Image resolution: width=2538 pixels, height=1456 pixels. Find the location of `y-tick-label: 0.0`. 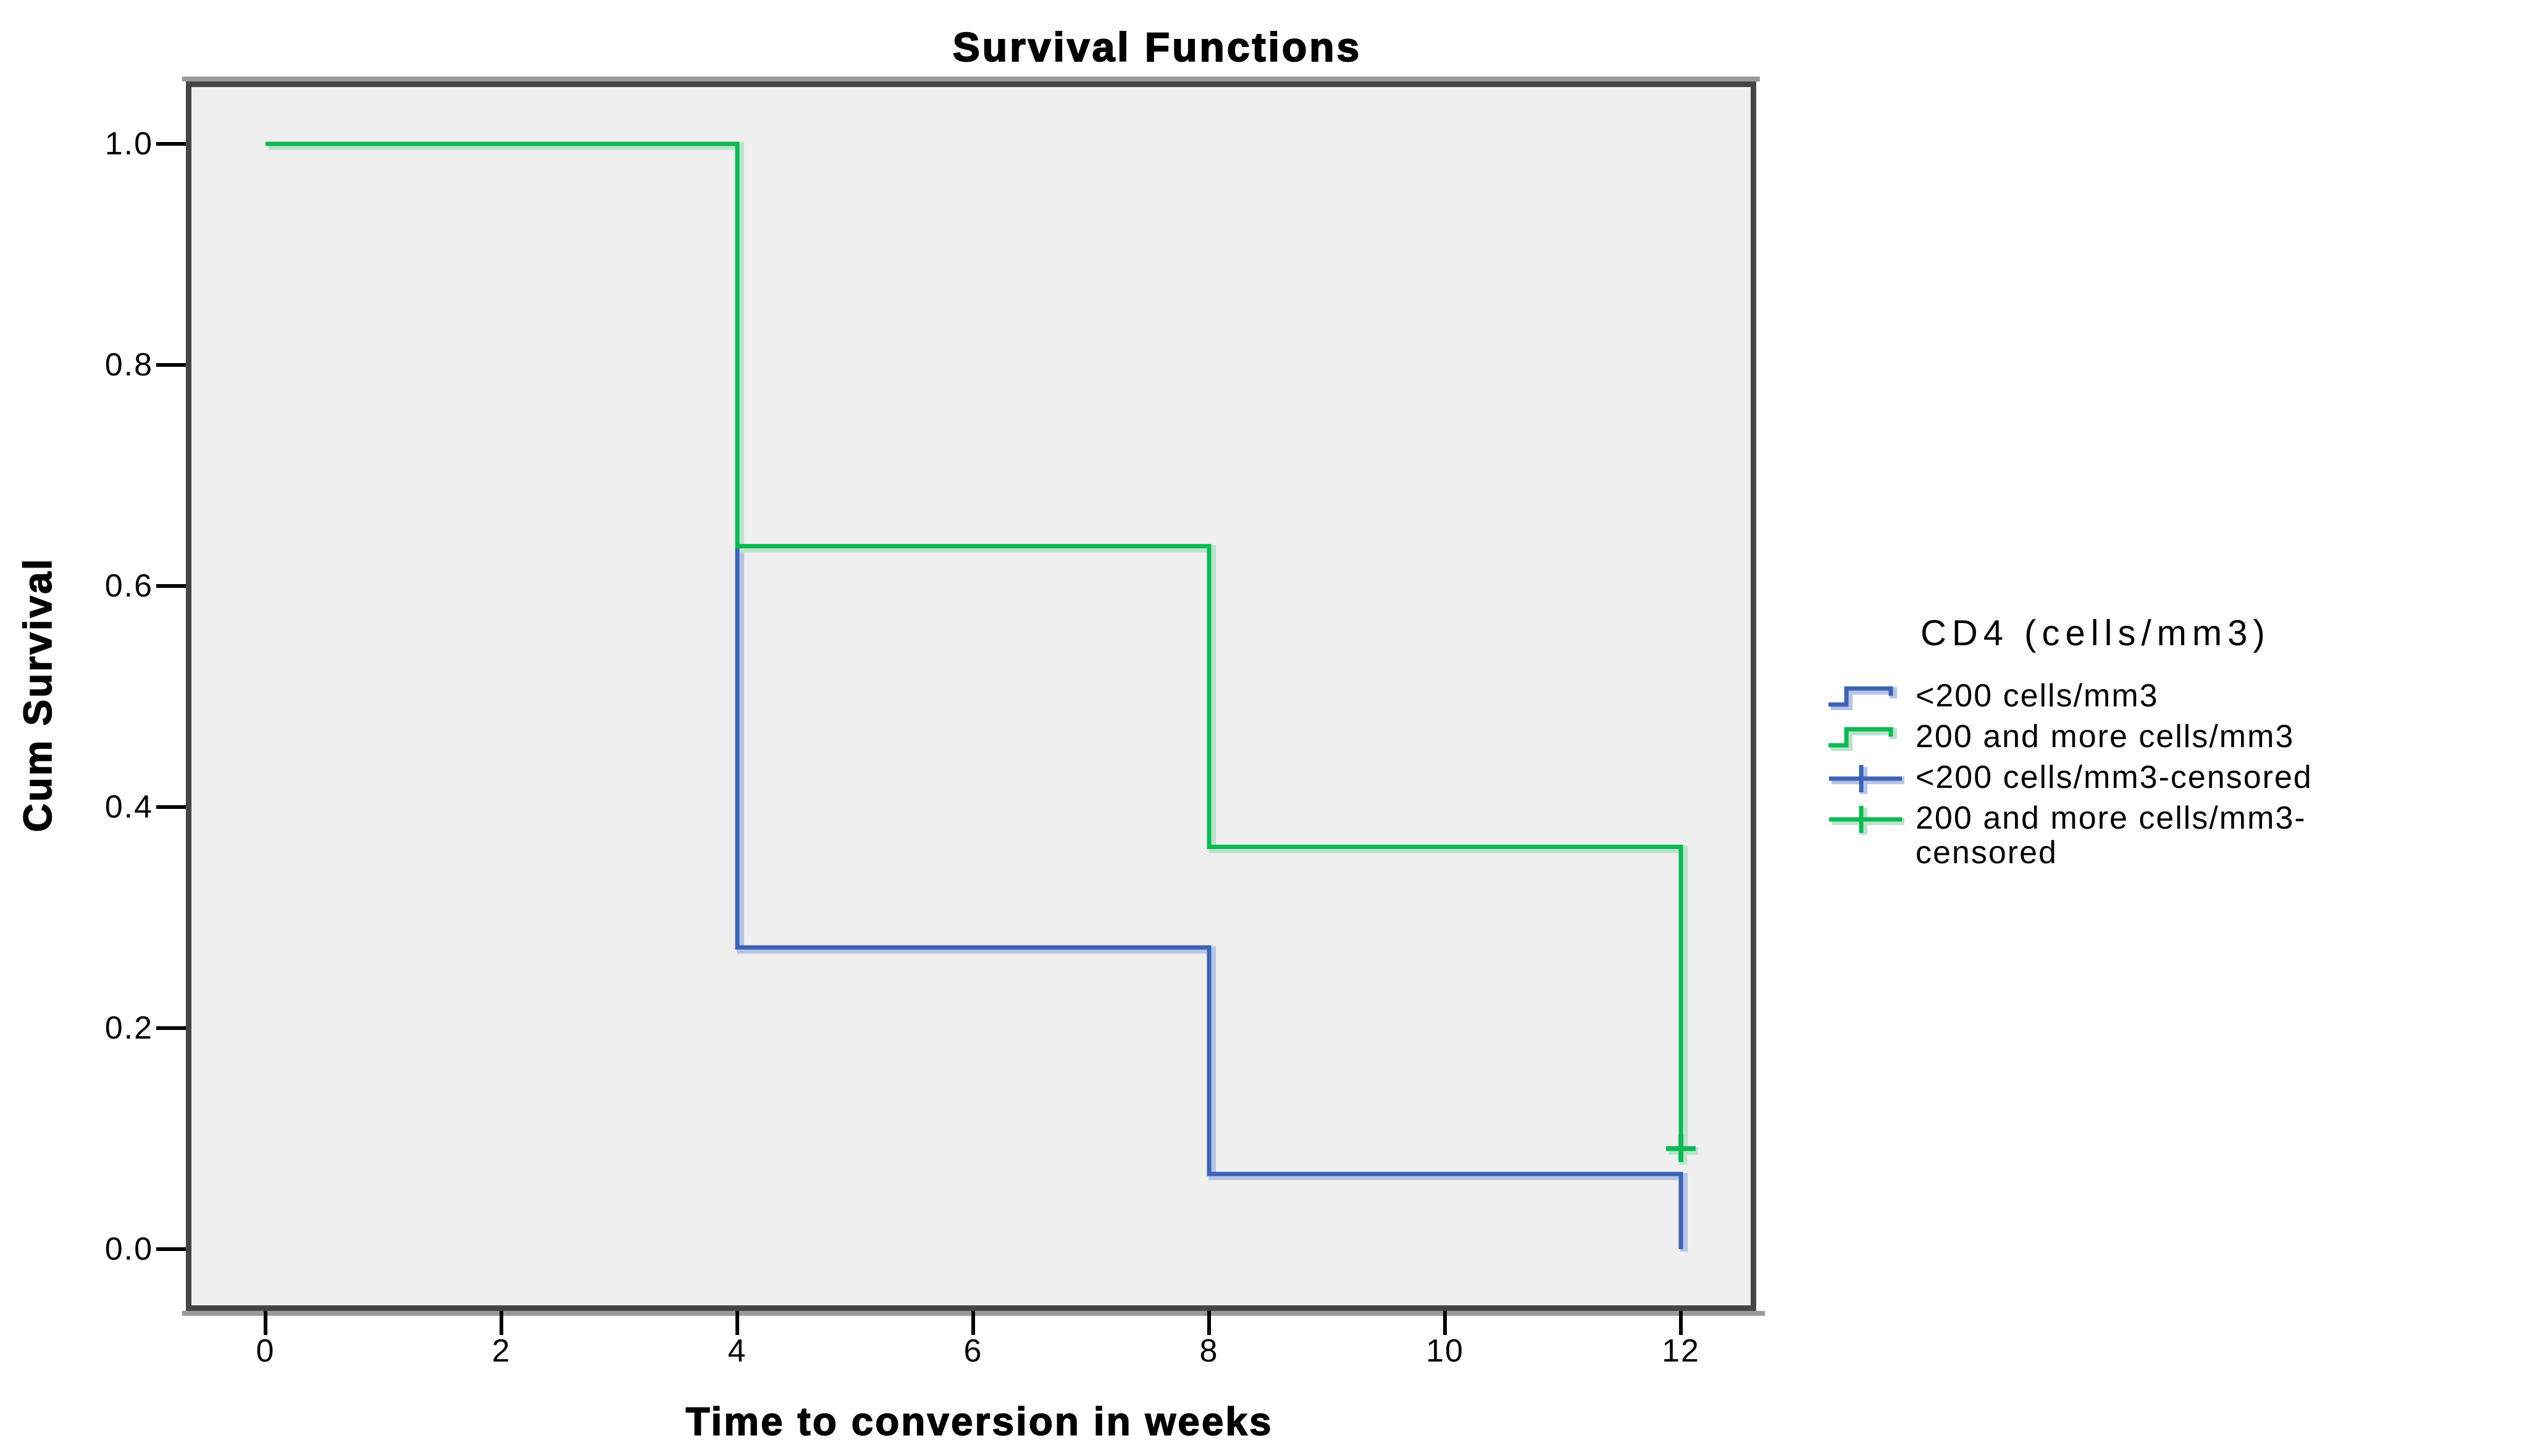

y-tick-label: 0.0 is located at coordinates (128, 1249).